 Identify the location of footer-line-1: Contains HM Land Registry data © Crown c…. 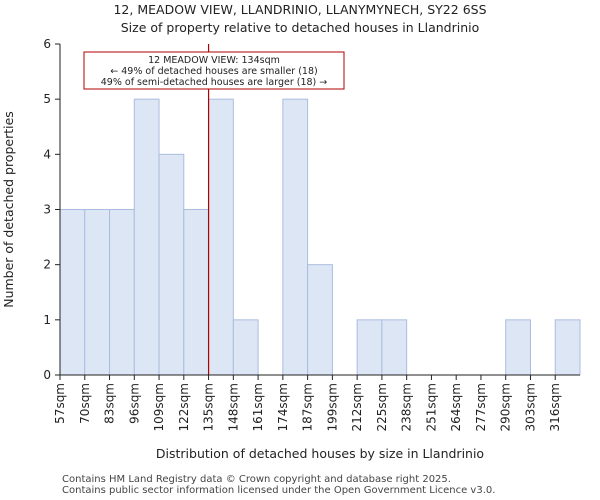
(256, 479).